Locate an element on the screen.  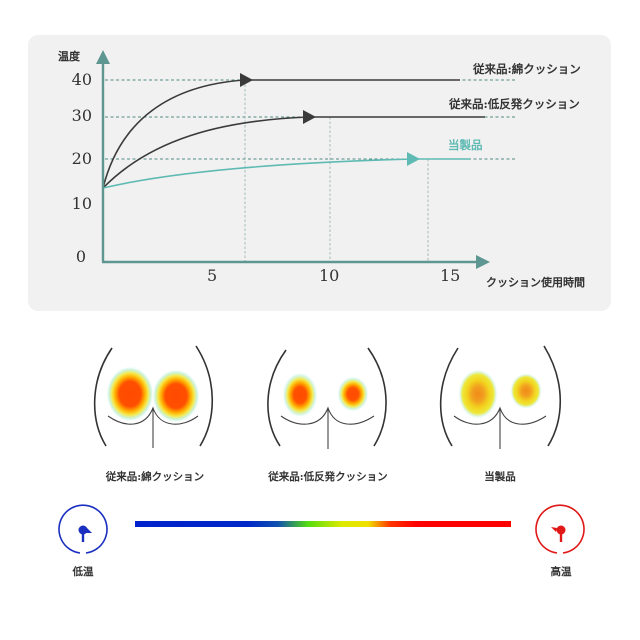
x-axis-title: クッション使用時間 is located at coordinates (535, 282).